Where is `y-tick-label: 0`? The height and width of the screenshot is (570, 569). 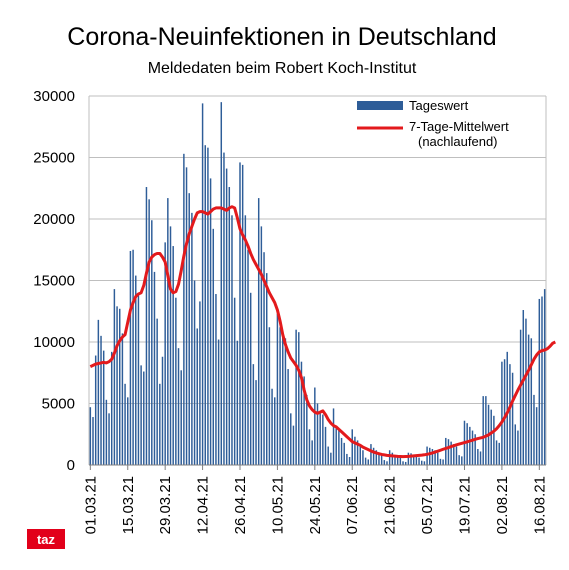
y-tick-label: 0 is located at coordinates (71, 465).